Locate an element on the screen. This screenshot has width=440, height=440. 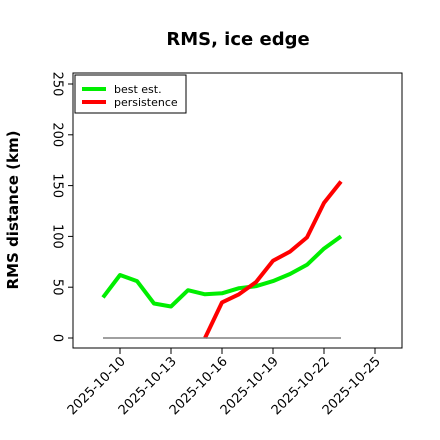
y-axis-label: RMS distance (km) is located at coordinates (13, 210).